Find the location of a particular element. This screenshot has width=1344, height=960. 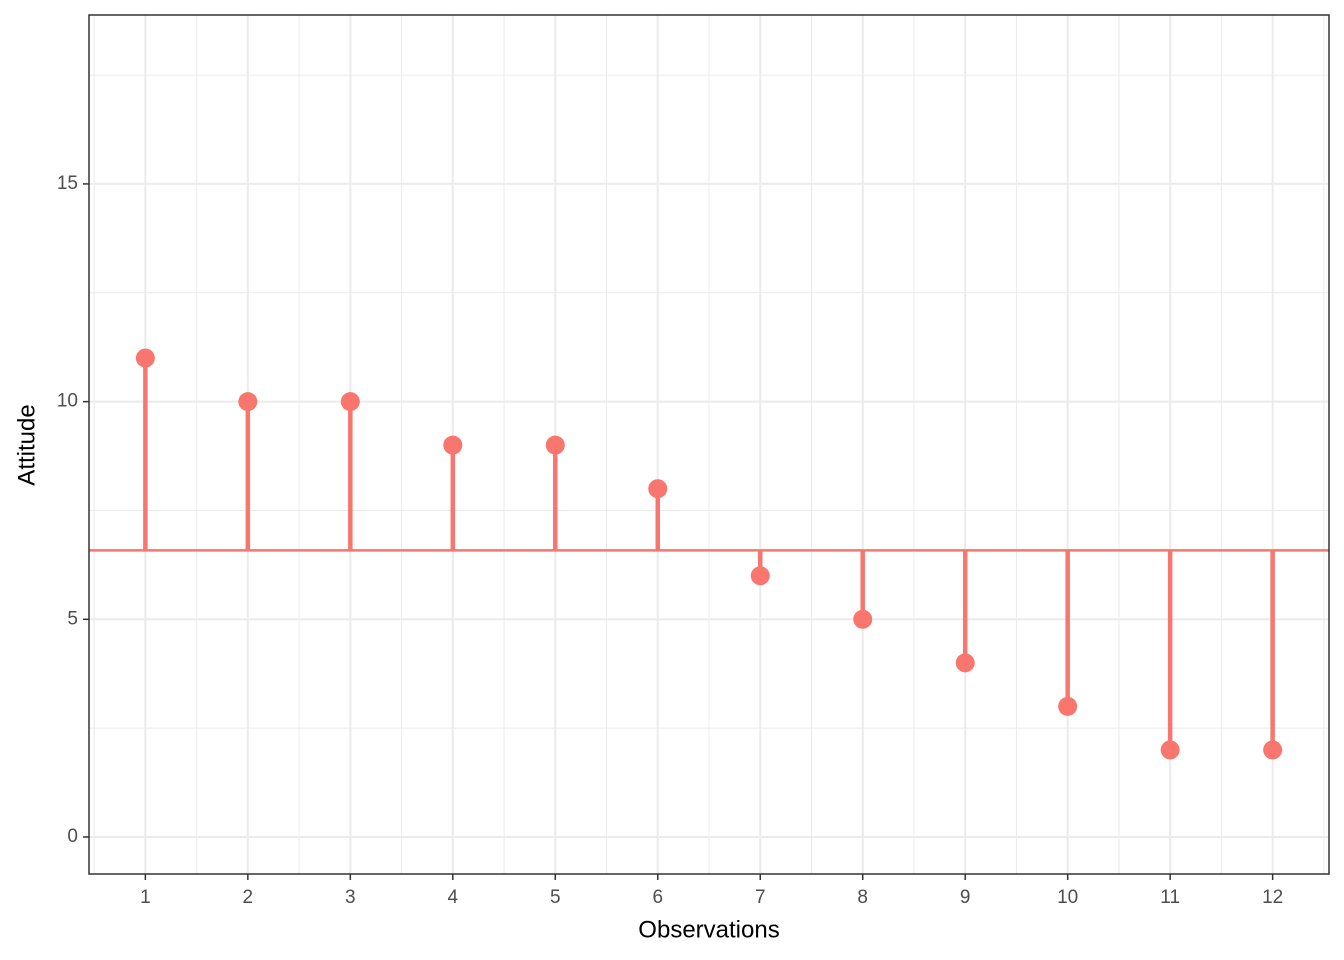

y-tick-label: 15 is located at coordinates (67, 183).